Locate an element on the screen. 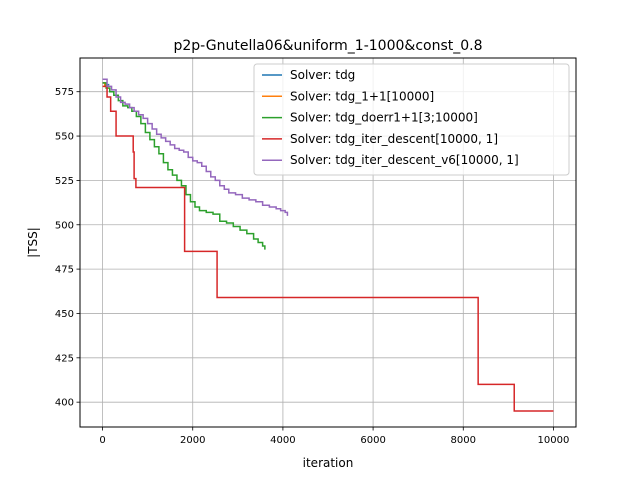  x-tick-label: 0 is located at coordinates (102, 440).